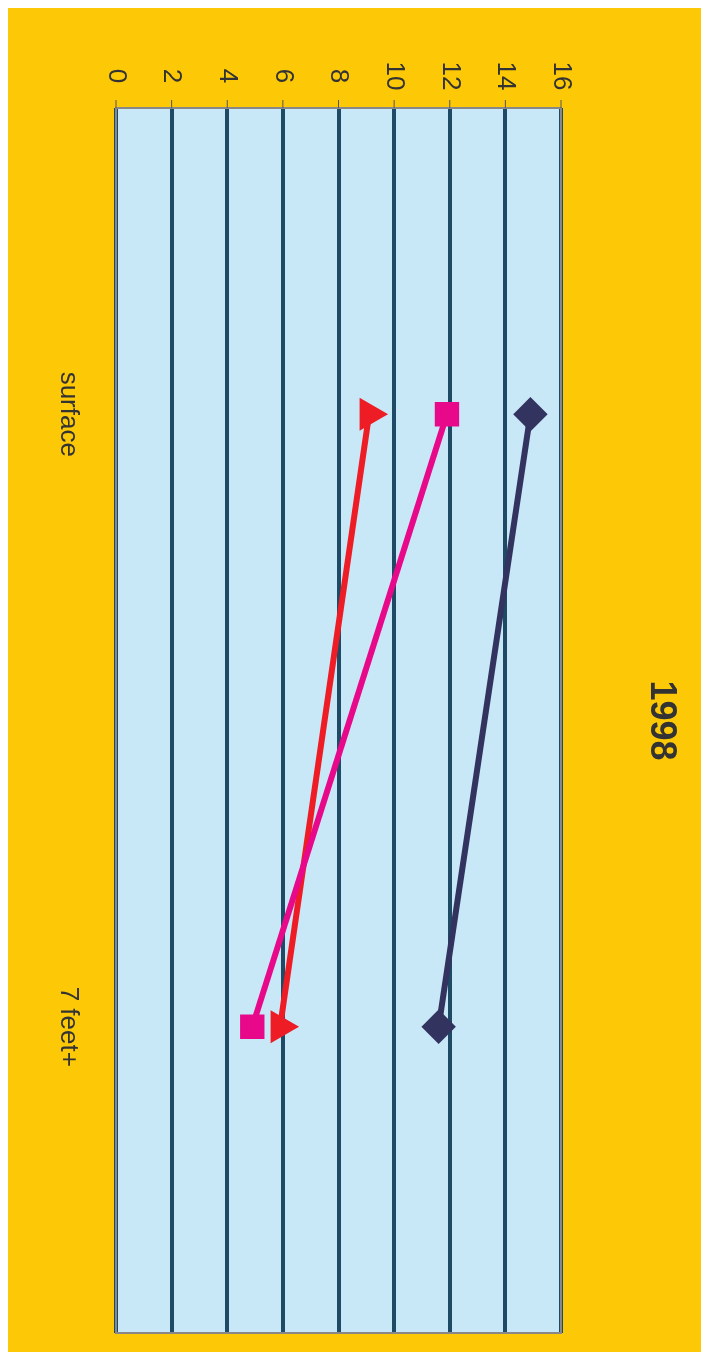 The image size is (709, 1360). What do you see at coordinates (507, 76) in the screenshot?
I see `x-tick-label: 14` at bounding box center [507, 76].